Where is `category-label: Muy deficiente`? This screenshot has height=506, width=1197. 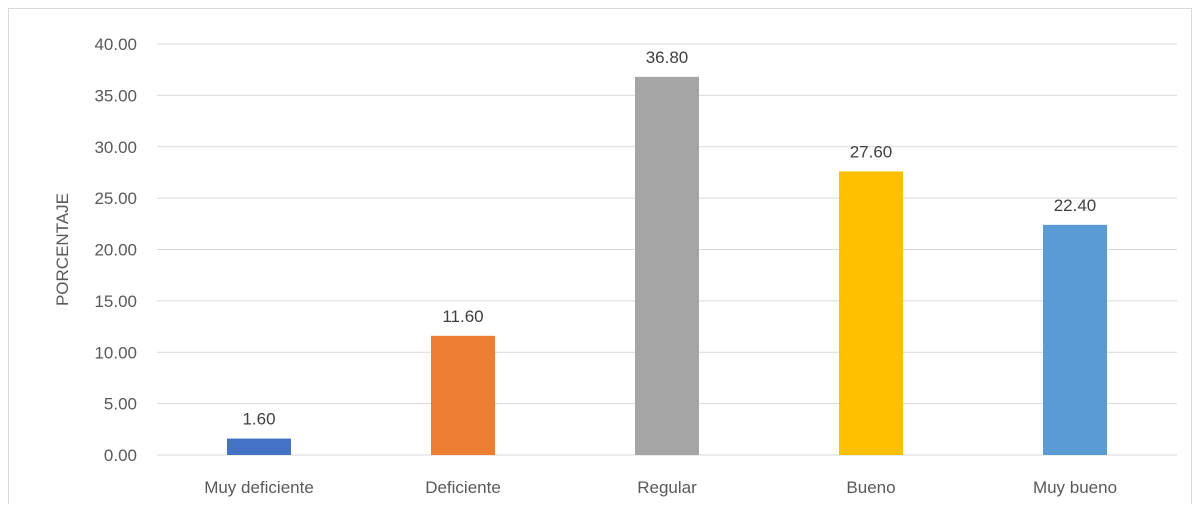
category-label: Muy deficiente is located at coordinates (259, 487).